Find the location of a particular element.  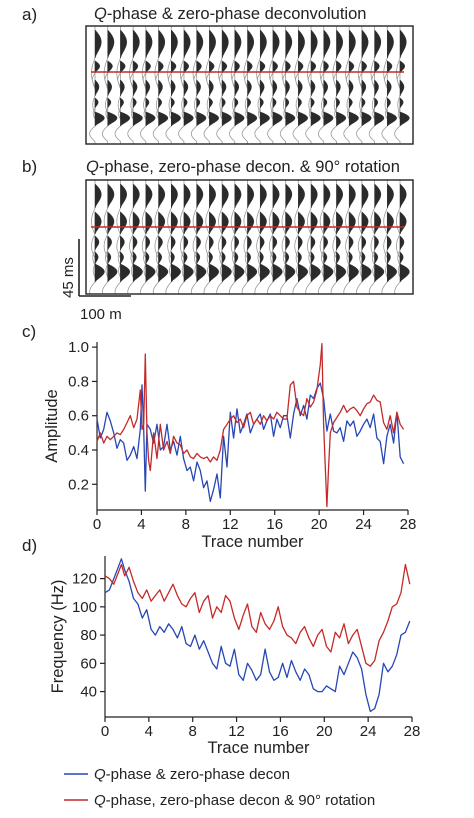

time-scale-label: 45 ms is located at coordinates (68, 277).